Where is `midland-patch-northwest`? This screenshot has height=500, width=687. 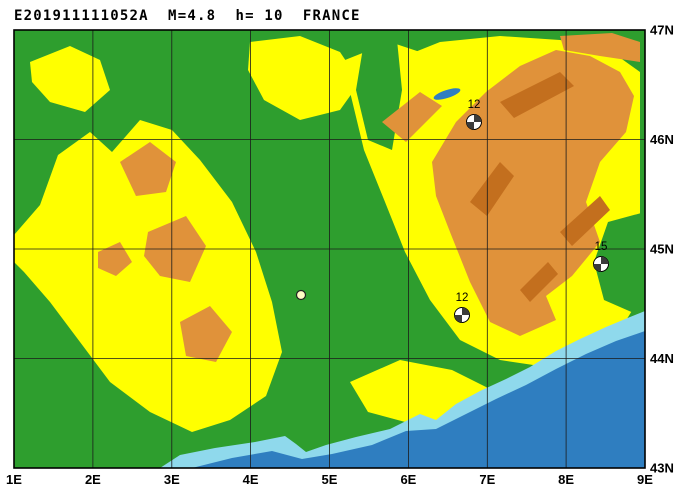 midland-patch-northwest is located at coordinates (70, 79).